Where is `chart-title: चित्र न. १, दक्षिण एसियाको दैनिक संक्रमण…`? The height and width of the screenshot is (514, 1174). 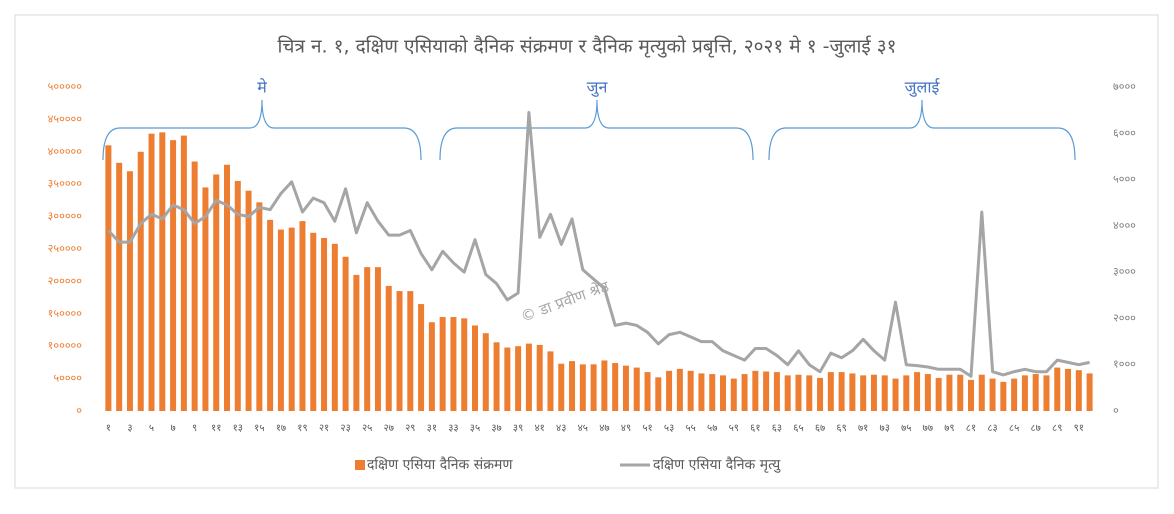
chart-title: चित्र न. १, दक्षिण एसियाको दैनिक संक्रमण… is located at coordinates (586, 47).